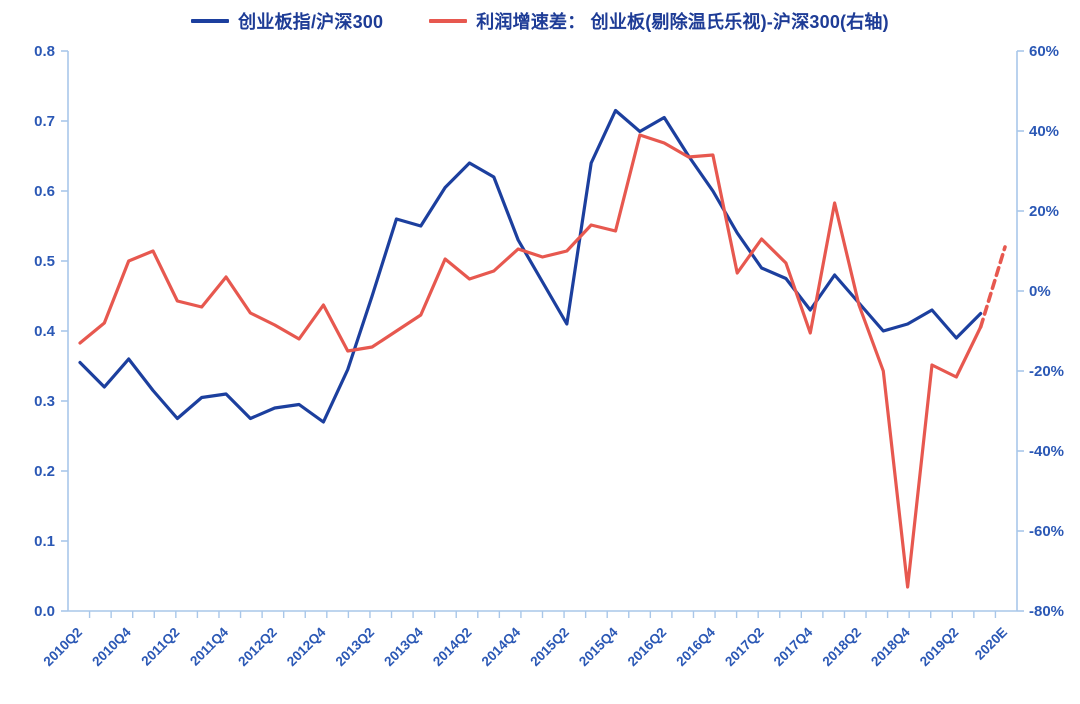 This screenshot has height=704, width=1080. What do you see at coordinates (501, 646) in the screenshot?
I see `x-axis-label: 2014Q4` at bounding box center [501, 646].